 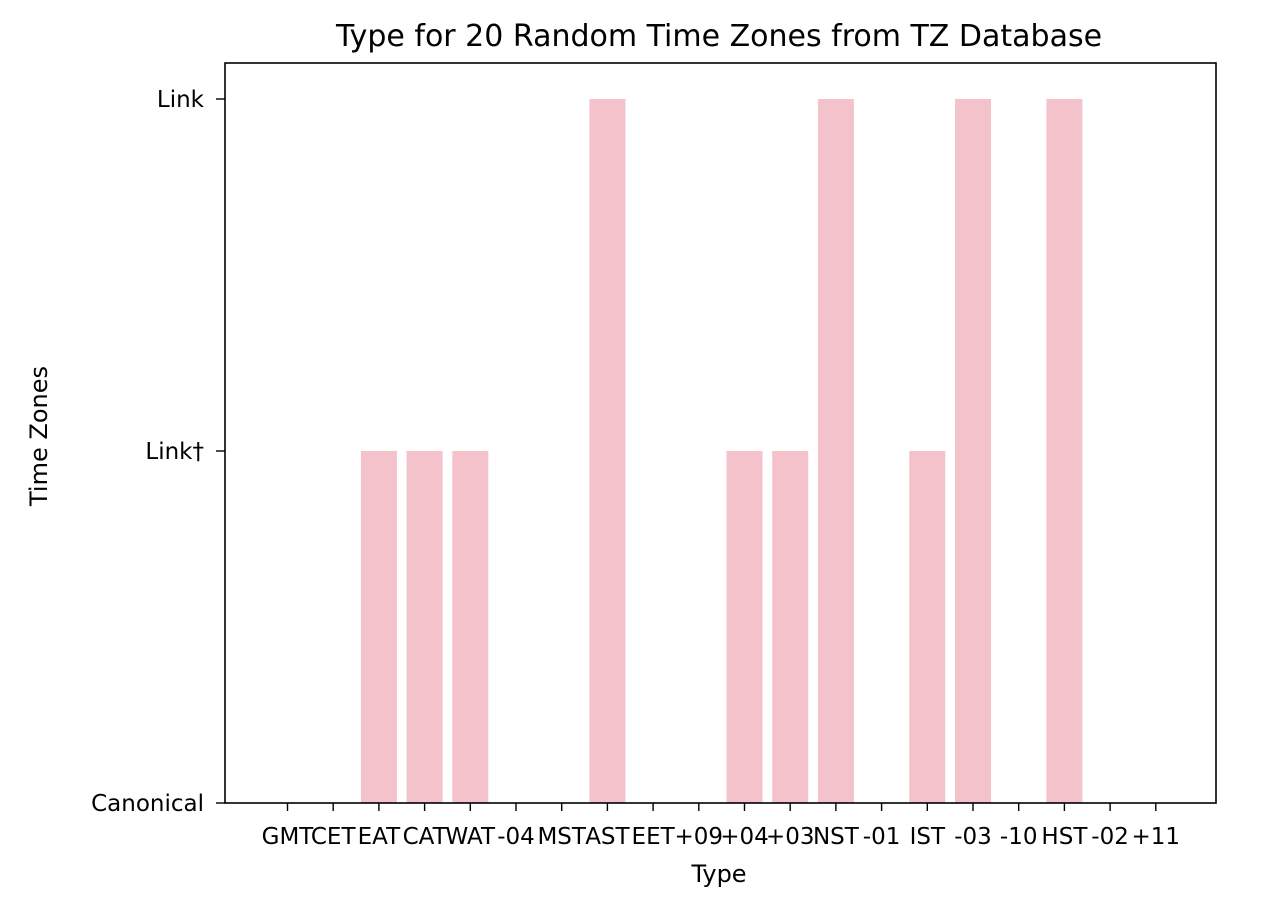 What do you see at coordinates (425, 837) in the screenshot?
I see `x-tick-label: CAT` at bounding box center [425, 837].